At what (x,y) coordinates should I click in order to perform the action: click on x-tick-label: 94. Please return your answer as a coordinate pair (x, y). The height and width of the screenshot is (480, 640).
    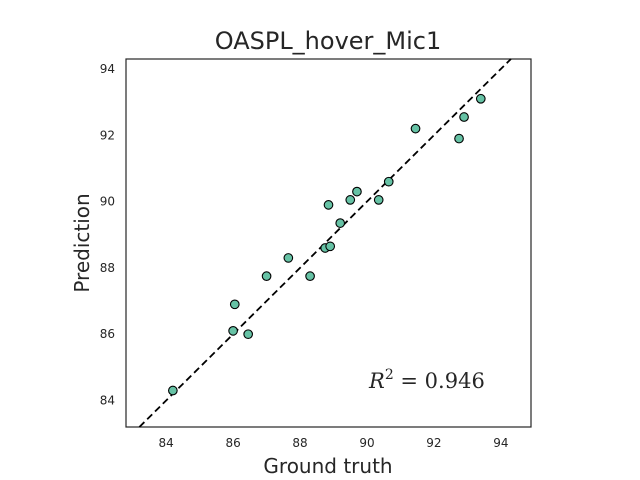
    Looking at the image, I should click on (500, 443).